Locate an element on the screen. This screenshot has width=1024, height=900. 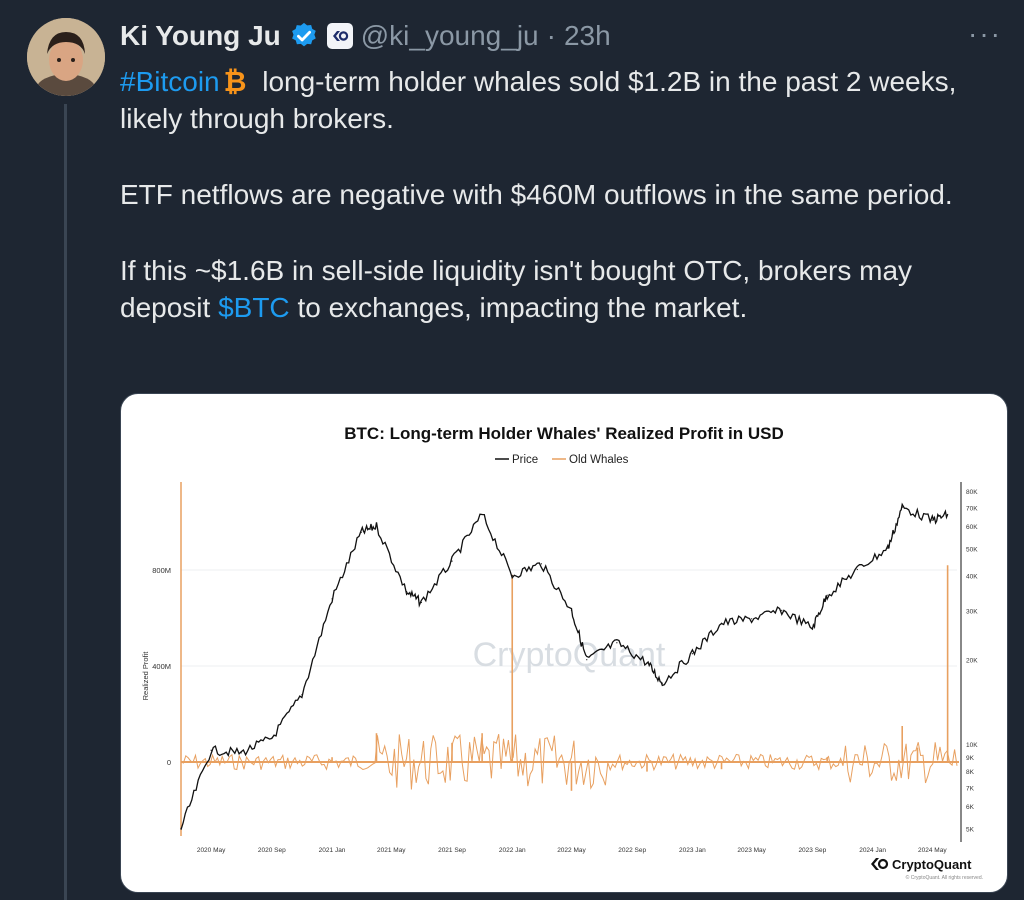
legend-price: Price is located at coordinates (525, 460).